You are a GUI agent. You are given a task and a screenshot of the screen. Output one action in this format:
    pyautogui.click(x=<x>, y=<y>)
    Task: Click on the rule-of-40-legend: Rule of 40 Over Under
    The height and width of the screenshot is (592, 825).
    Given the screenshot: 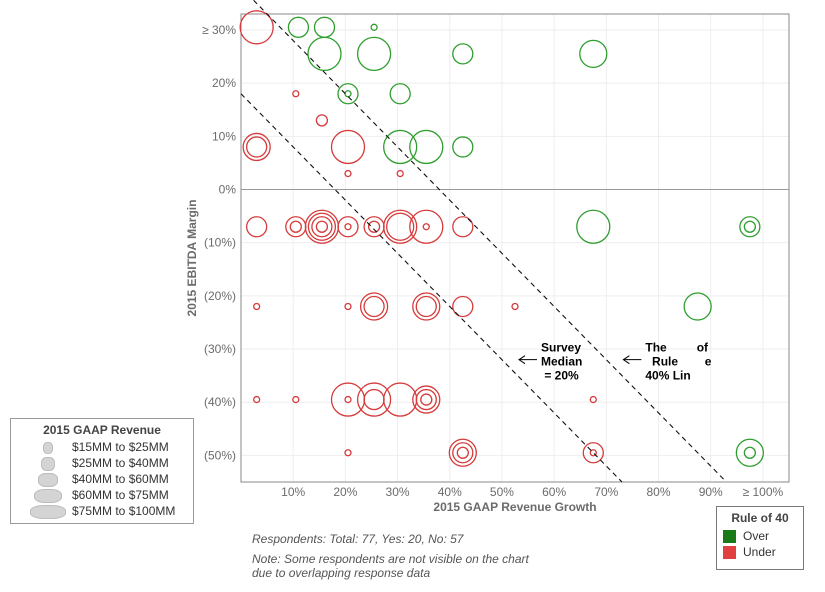 What is the action you would take?
    pyautogui.click(x=760, y=538)
    